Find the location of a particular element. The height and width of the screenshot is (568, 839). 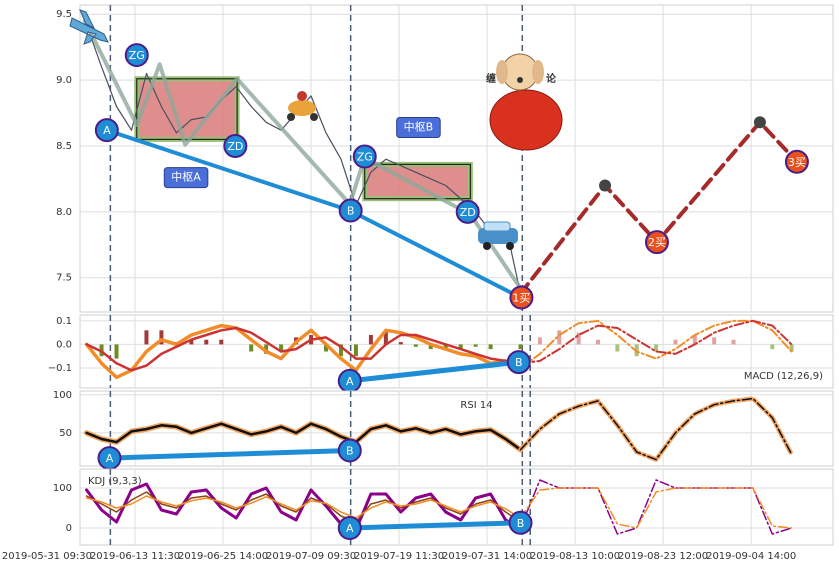

y-tick-label: 0.1 is located at coordinates (64, 321).